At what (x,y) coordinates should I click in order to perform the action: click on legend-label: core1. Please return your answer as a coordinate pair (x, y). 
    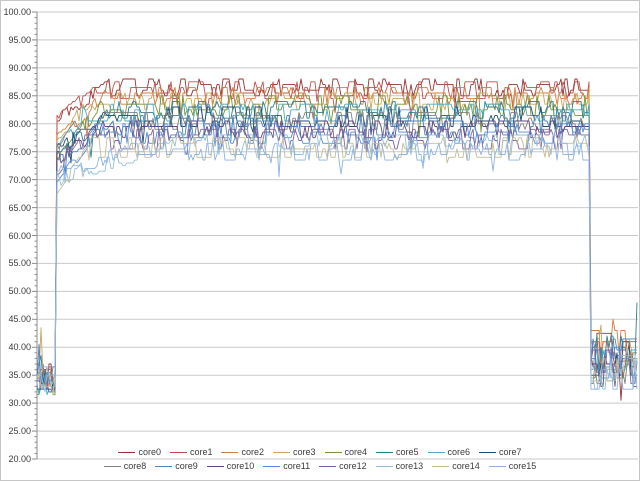
    Looking at the image, I should click on (201, 452).